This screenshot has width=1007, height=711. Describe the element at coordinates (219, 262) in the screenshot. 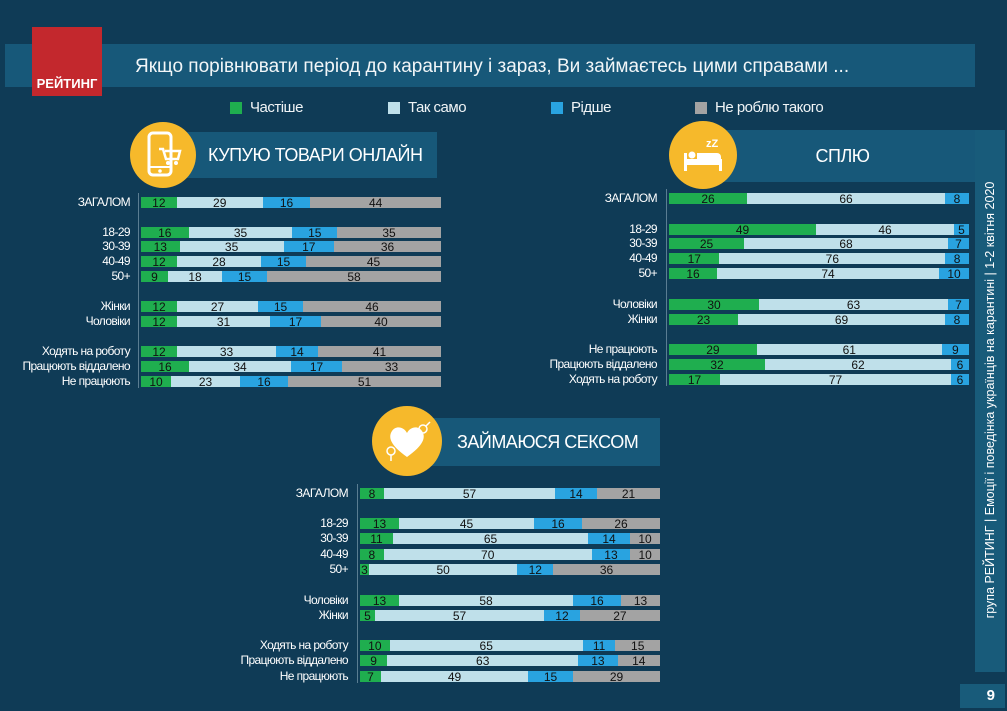

I see `bar-segment-same: 28` at that location.